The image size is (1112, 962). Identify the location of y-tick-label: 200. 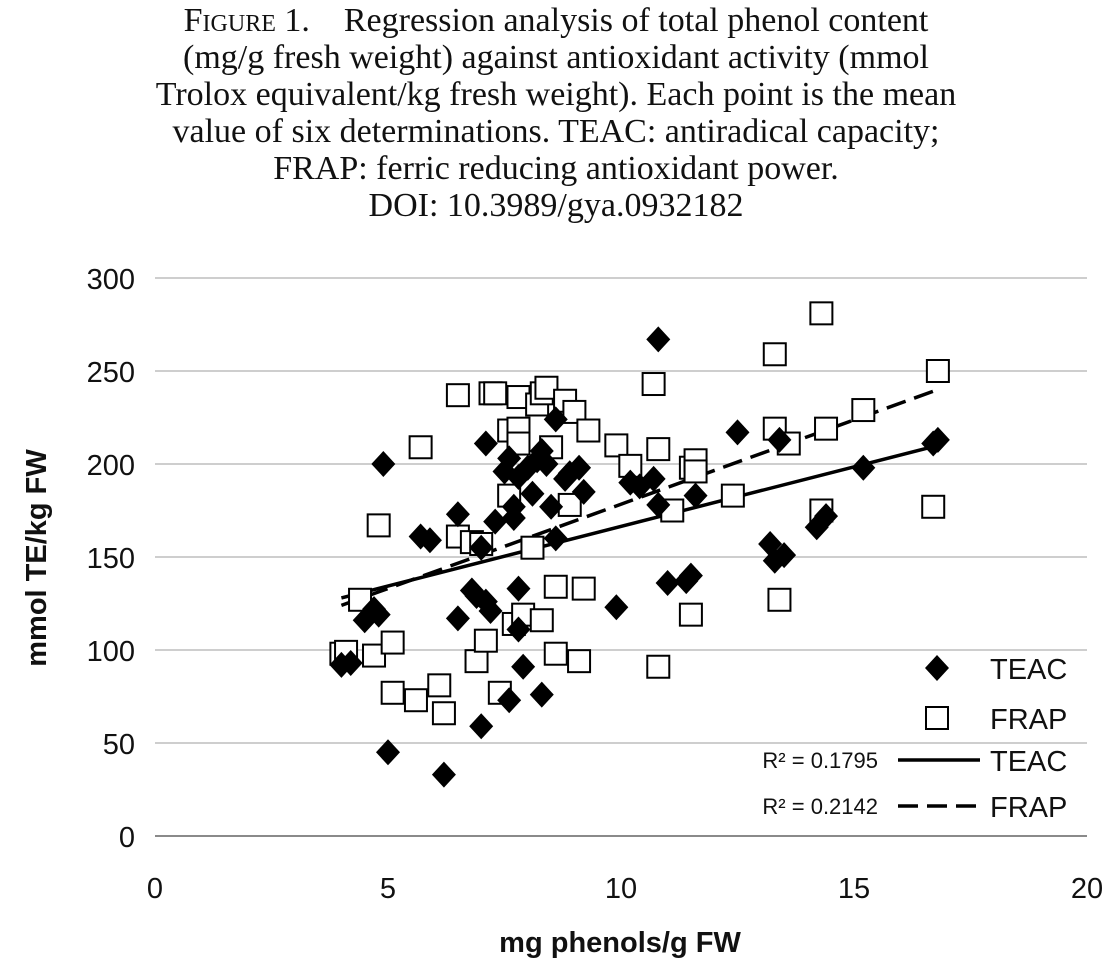
(111, 466).